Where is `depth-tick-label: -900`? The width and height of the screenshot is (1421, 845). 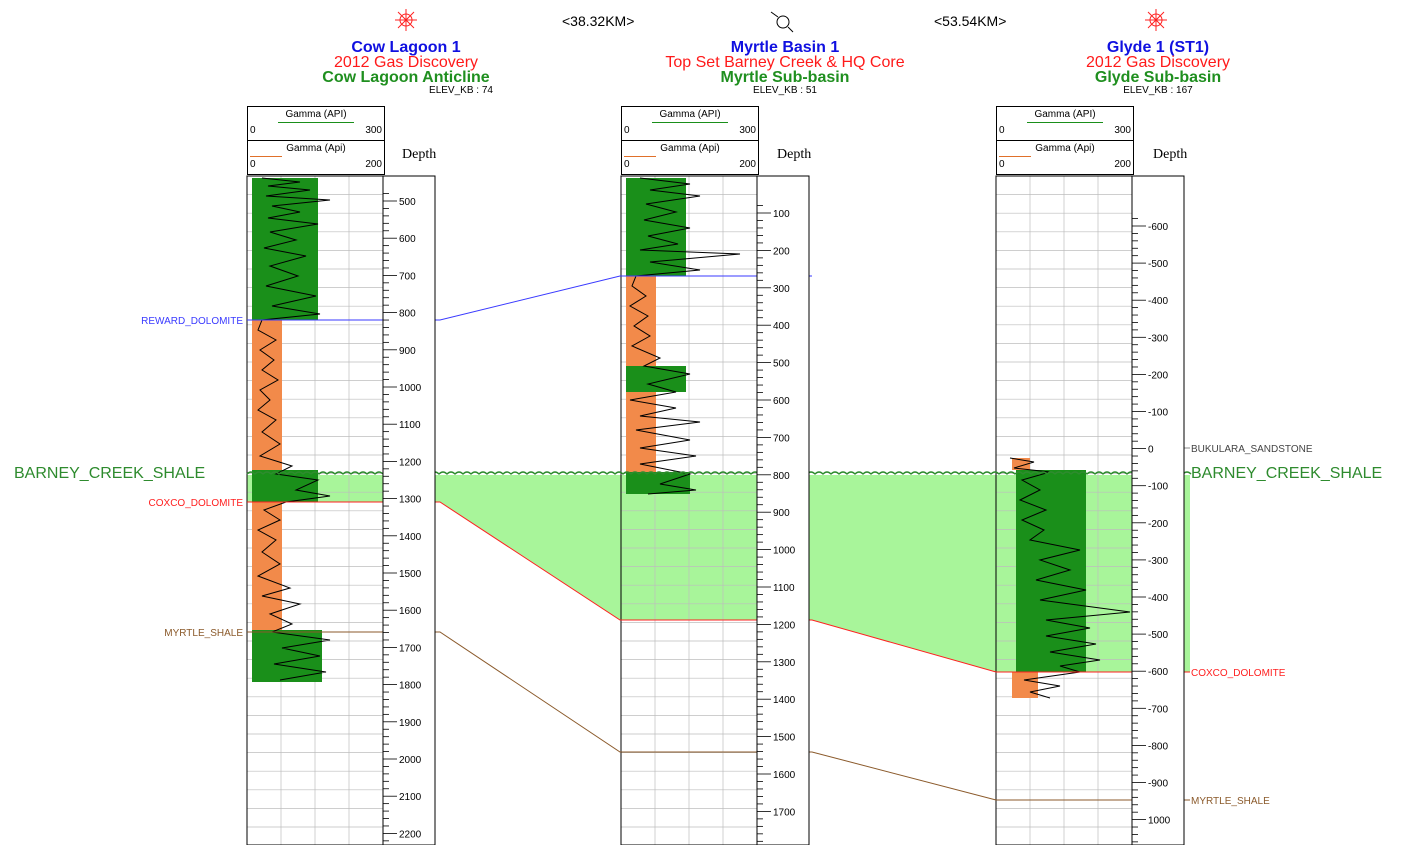
depth-tick-label: -900 is located at coordinates (1158, 784).